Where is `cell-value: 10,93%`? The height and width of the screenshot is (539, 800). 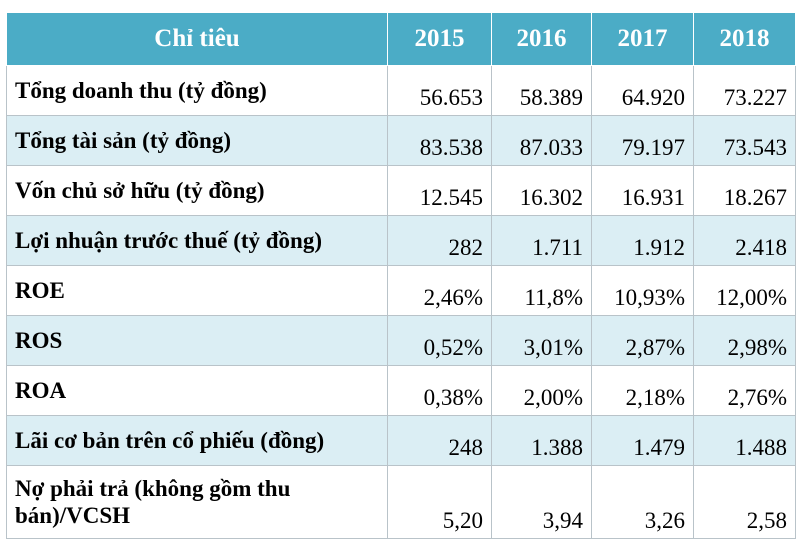
cell-value: 10,93% is located at coordinates (642, 290).